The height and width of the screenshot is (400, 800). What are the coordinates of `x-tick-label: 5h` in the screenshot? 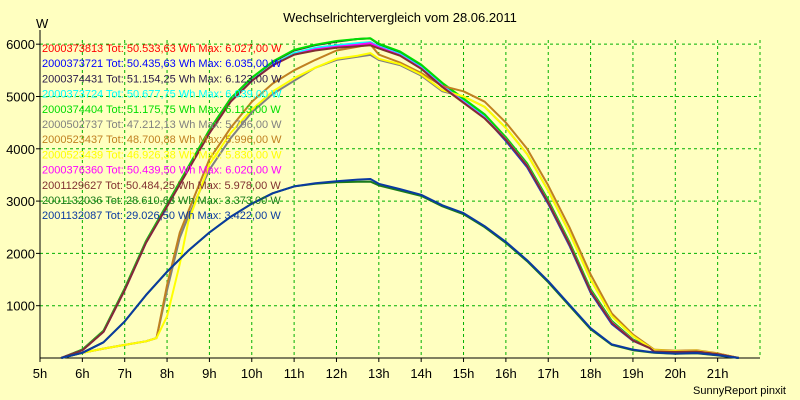 It's located at (40, 373).